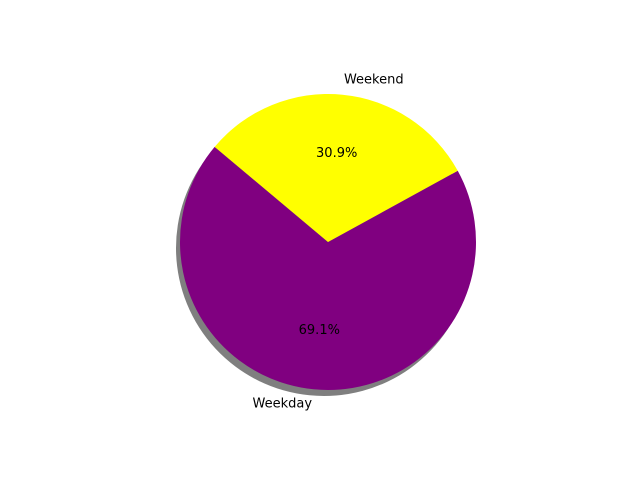 The image size is (640, 480). What do you see at coordinates (319, 330) in the screenshot?
I see `pie-pct-label-weekday: 69.1%` at bounding box center [319, 330].